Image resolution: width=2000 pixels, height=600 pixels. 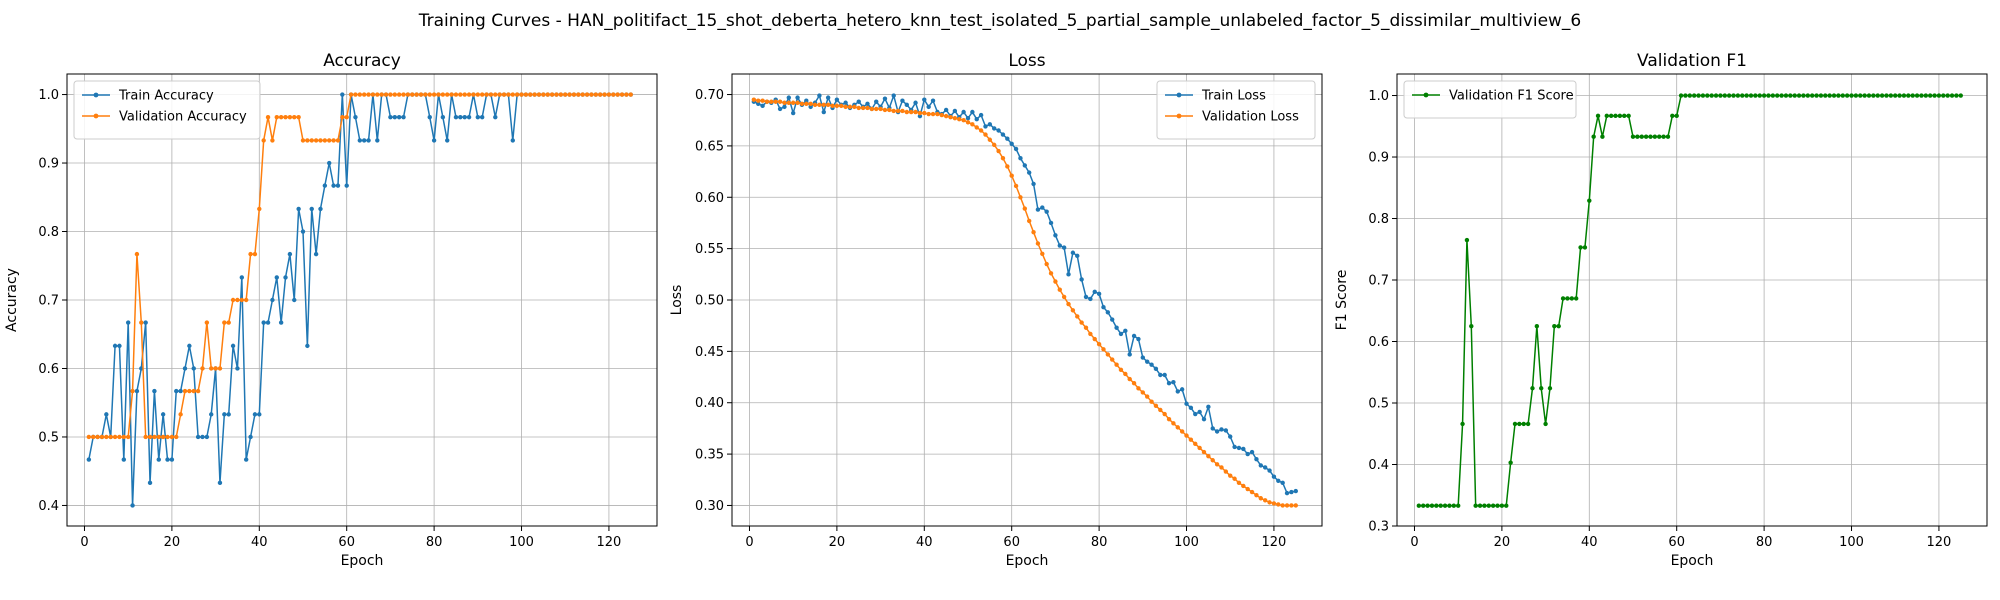 What do you see at coordinates (1099, 542) in the screenshot?
I see `x-tick-label: 80` at bounding box center [1099, 542].